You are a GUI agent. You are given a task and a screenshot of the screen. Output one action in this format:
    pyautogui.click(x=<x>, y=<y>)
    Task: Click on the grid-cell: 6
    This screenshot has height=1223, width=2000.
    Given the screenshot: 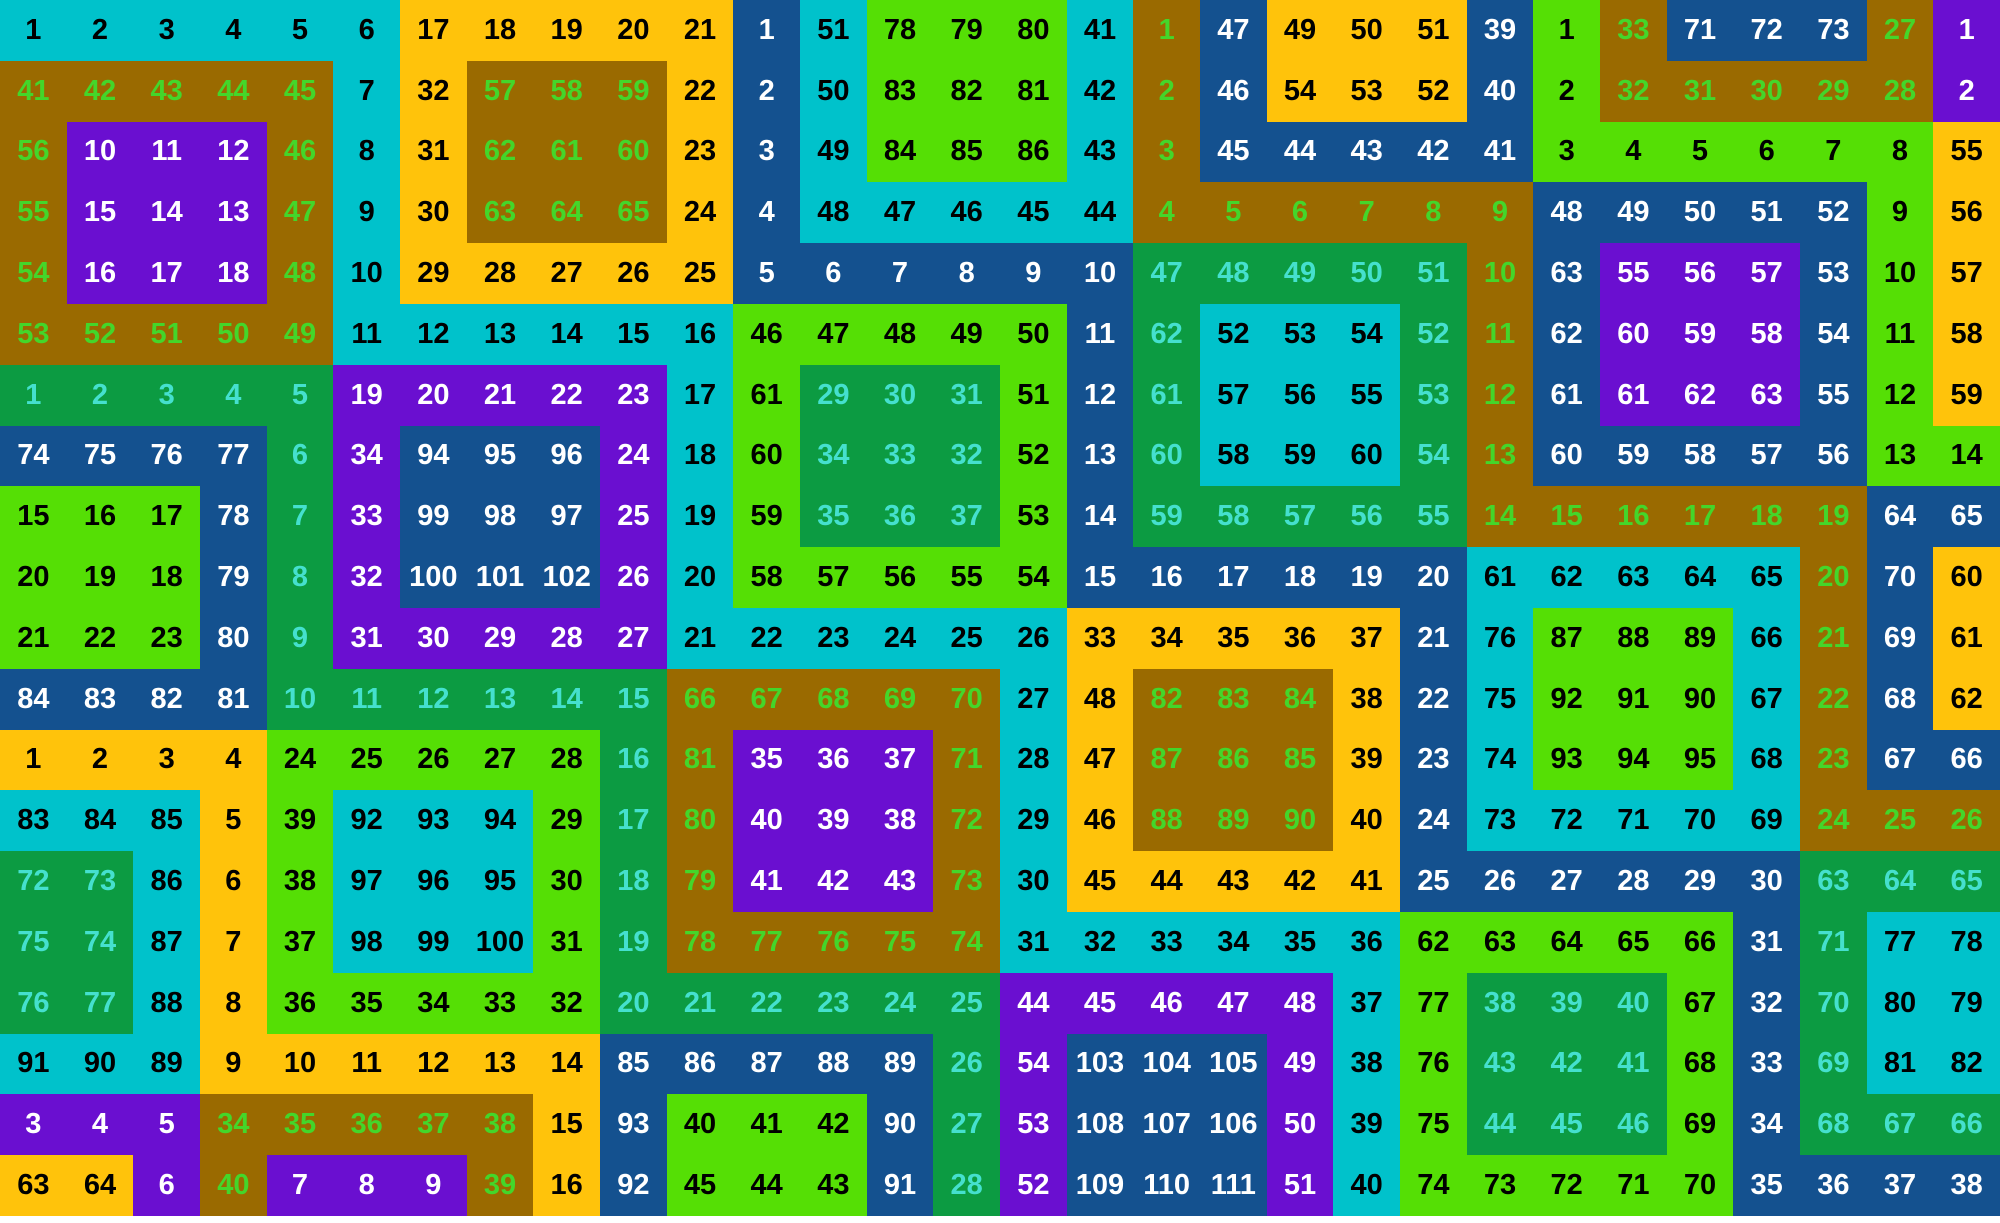 What is the action you would take?
    pyautogui.click(x=1766, y=152)
    